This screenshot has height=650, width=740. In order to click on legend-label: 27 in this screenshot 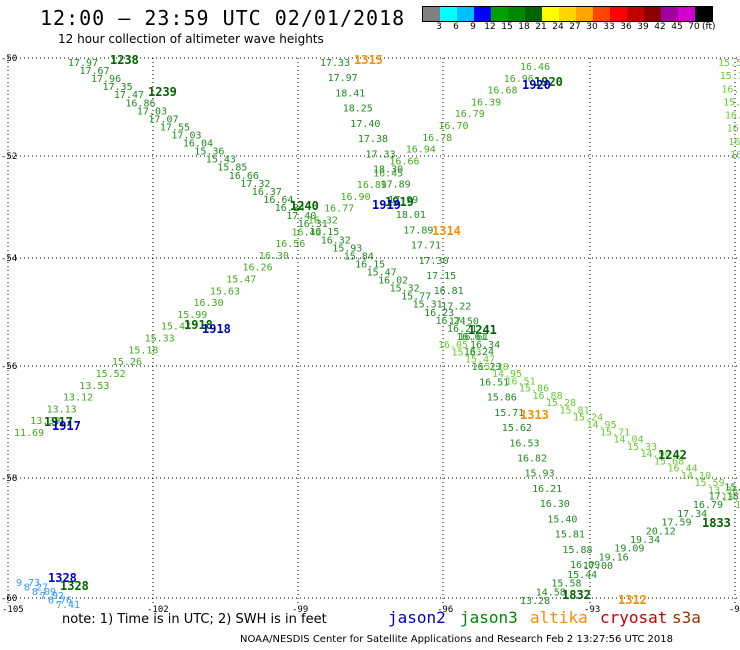, I will do `click(575, 27)`.